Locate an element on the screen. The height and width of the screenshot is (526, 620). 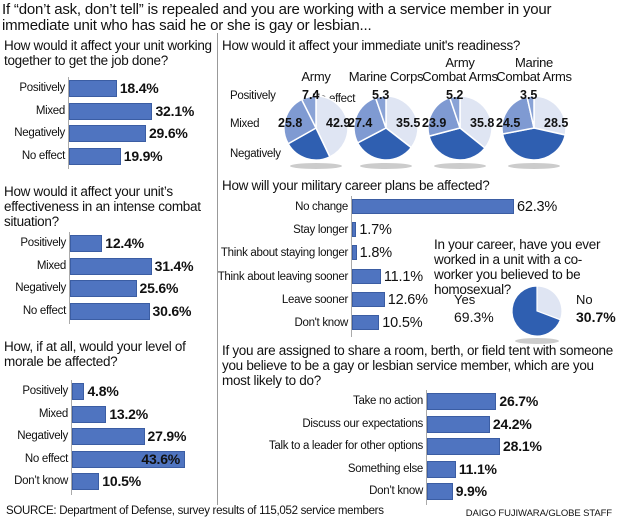
credit: DAIGO FUJIWARA/GLOBE STAFF is located at coordinates (538, 513).